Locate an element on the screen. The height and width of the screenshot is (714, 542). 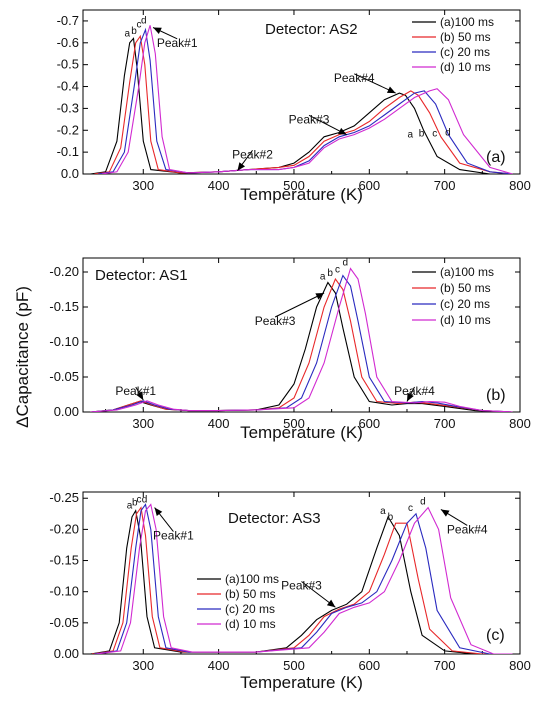
peak-annotation-label: Peak#2 is located at coordinates (252, 154).